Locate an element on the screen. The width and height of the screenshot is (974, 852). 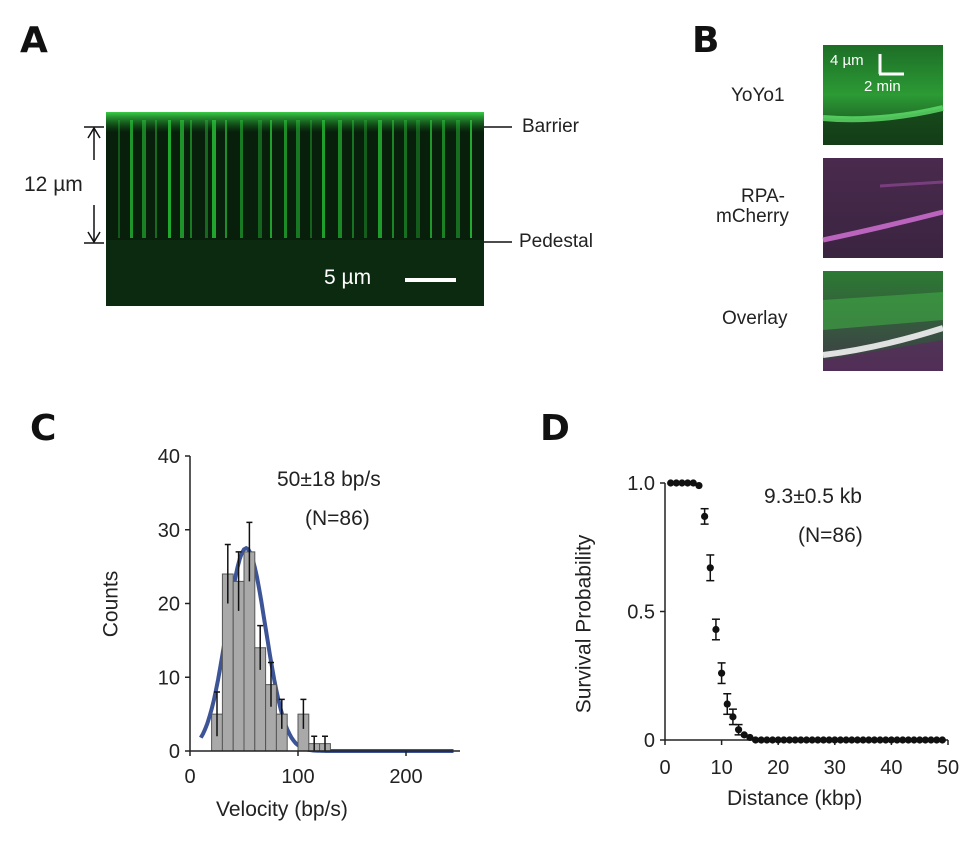
panel-b-figure is located at coordinates (883, 208).